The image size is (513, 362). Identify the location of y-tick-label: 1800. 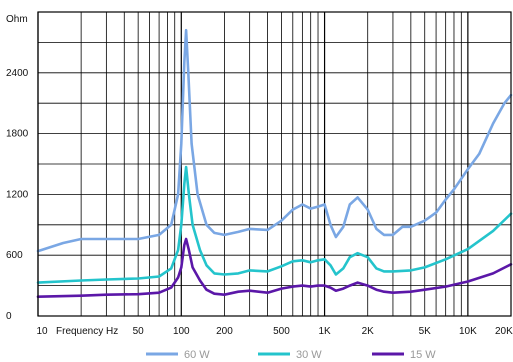
(17, 134).